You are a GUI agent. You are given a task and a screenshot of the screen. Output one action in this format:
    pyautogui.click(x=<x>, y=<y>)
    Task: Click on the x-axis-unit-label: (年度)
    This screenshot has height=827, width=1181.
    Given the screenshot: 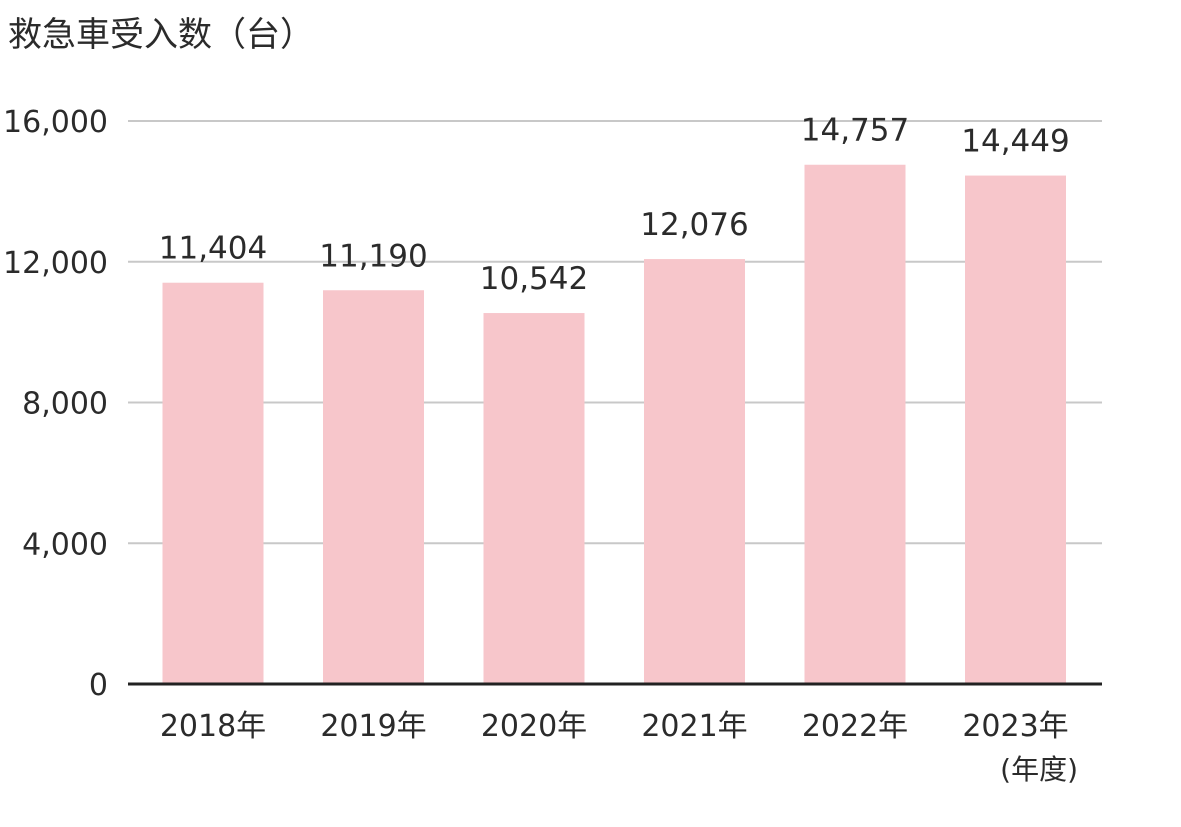 What is the action you would take?
    pyautogui.click(x=1039, y=769)
    